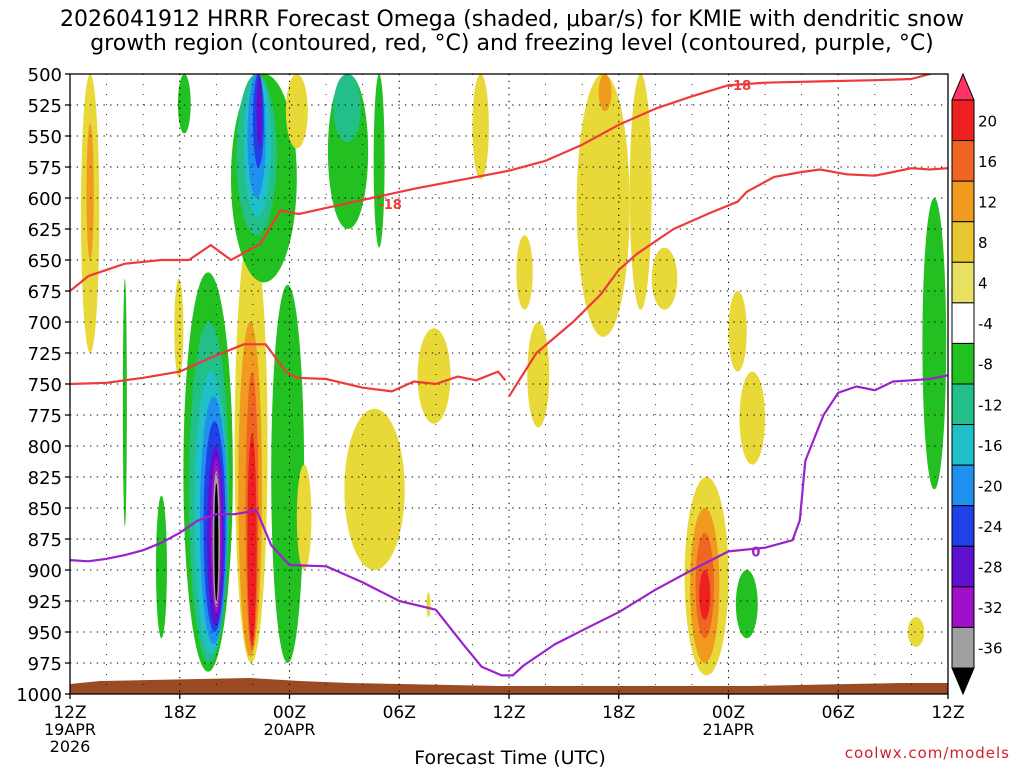 The width and height of the screenshot is (1024, 768). I want to click on x-tick-label-30: 18Z, so click(618, 713).